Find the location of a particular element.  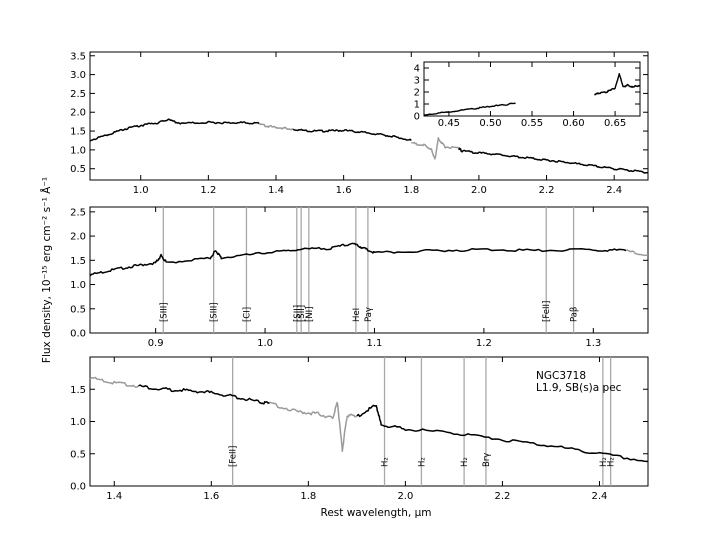

bottom-emission-line-label: [FeII] is located at coordinates (234, 456).